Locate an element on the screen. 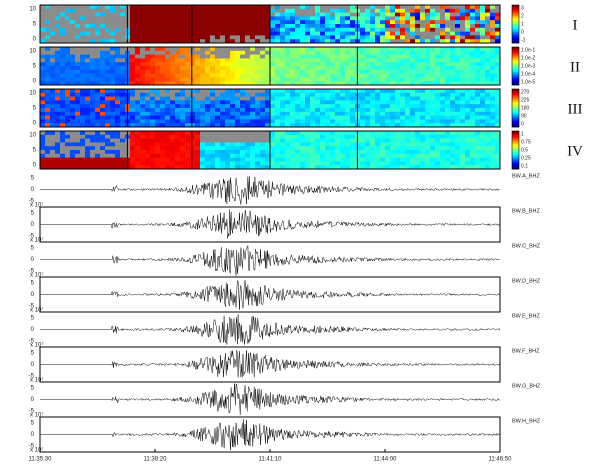 Image resolution: width=611 pixels, height=469 pixels. colorbar-tick-label: 270 is located at coordinates (525, 92).